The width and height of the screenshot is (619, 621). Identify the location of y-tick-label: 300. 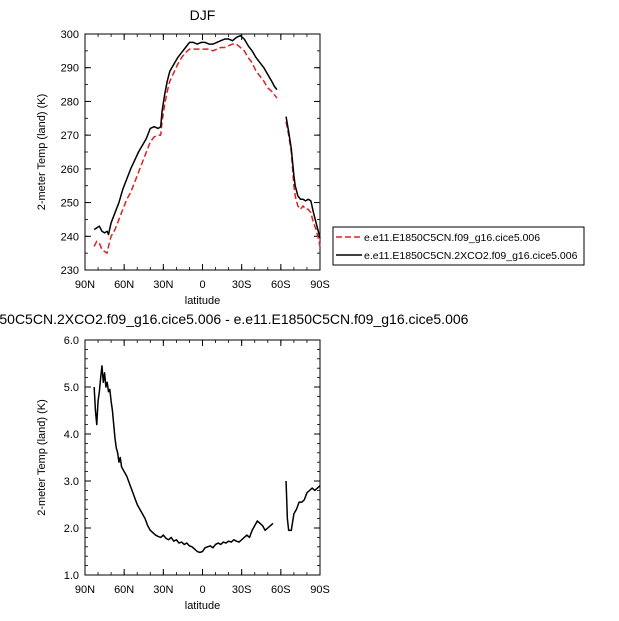
(70, 35).